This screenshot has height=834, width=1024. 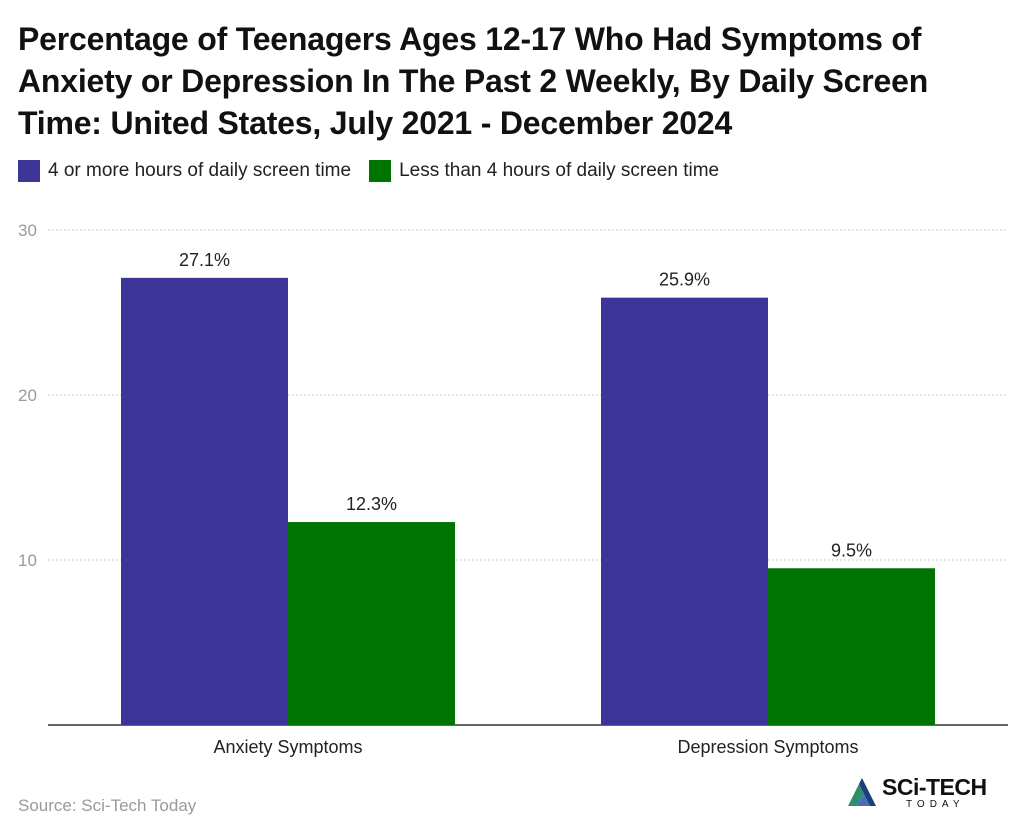 What do you see at coordinates (287, 747) in the screenshot?
I see `x-category-label-1: Anxiety Symptoms` at bounding box center [287, 747].